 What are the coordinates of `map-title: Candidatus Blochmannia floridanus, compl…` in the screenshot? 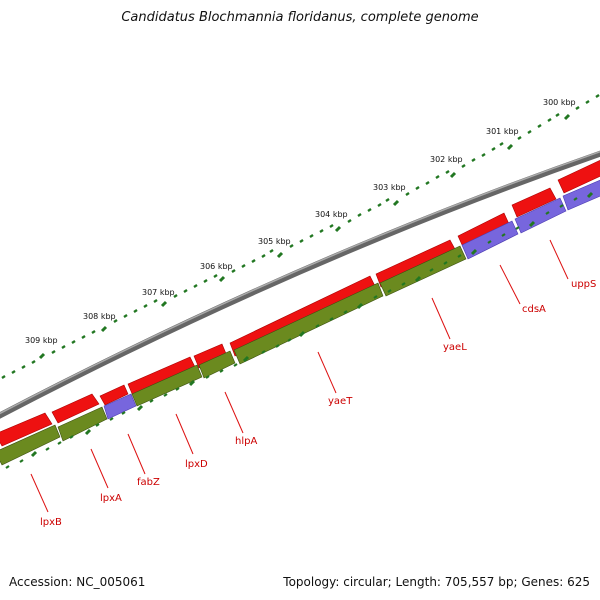 It's located at (300, 17).